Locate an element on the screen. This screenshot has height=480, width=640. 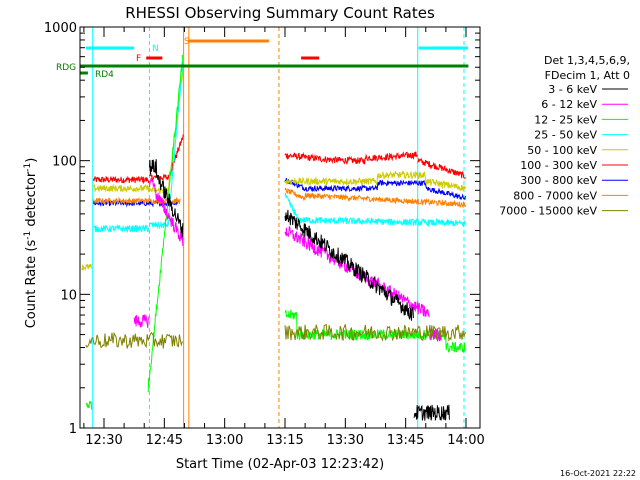
chart-title: RHESSI Observing Summary Count Rates is located at coordinates (280, 13).